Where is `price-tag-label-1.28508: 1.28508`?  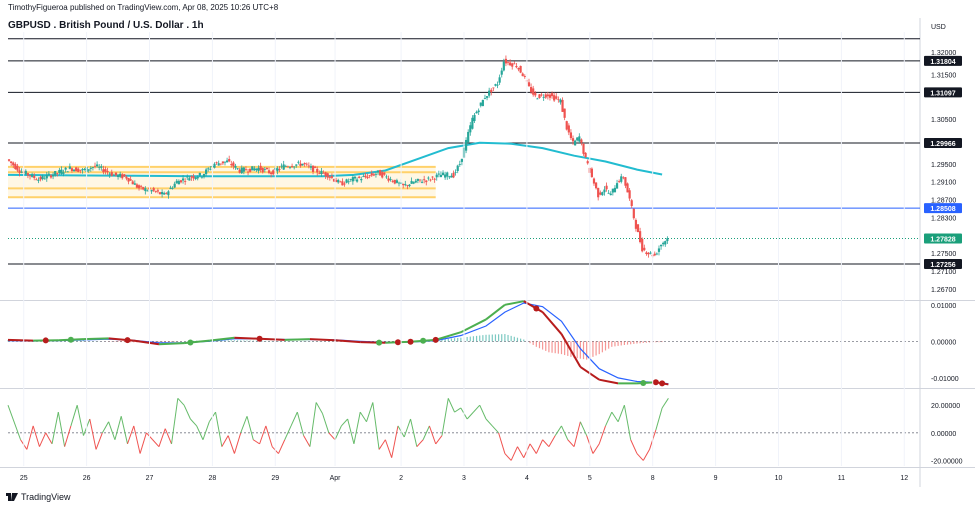
price-tag-label-1.28508: 1.28508 is located at coordinates (942, 209).